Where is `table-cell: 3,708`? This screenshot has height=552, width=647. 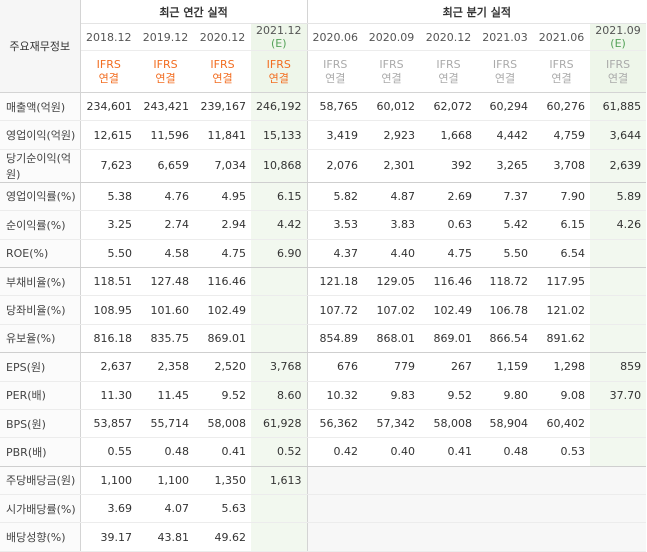 table-cell: 3,708 is located at coordinates (562, 166).